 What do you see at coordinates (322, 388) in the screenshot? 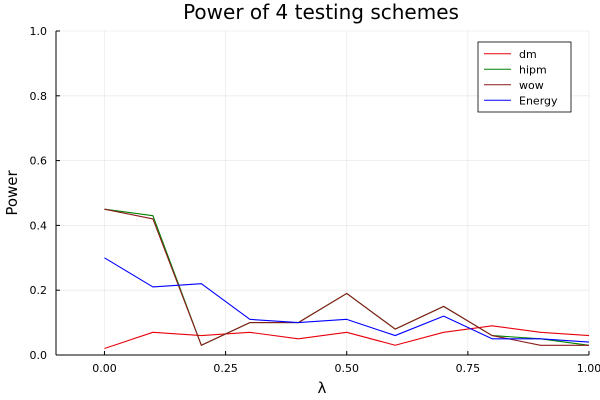
I see `x-axis-label: λ` at bounding box center [322, 388].